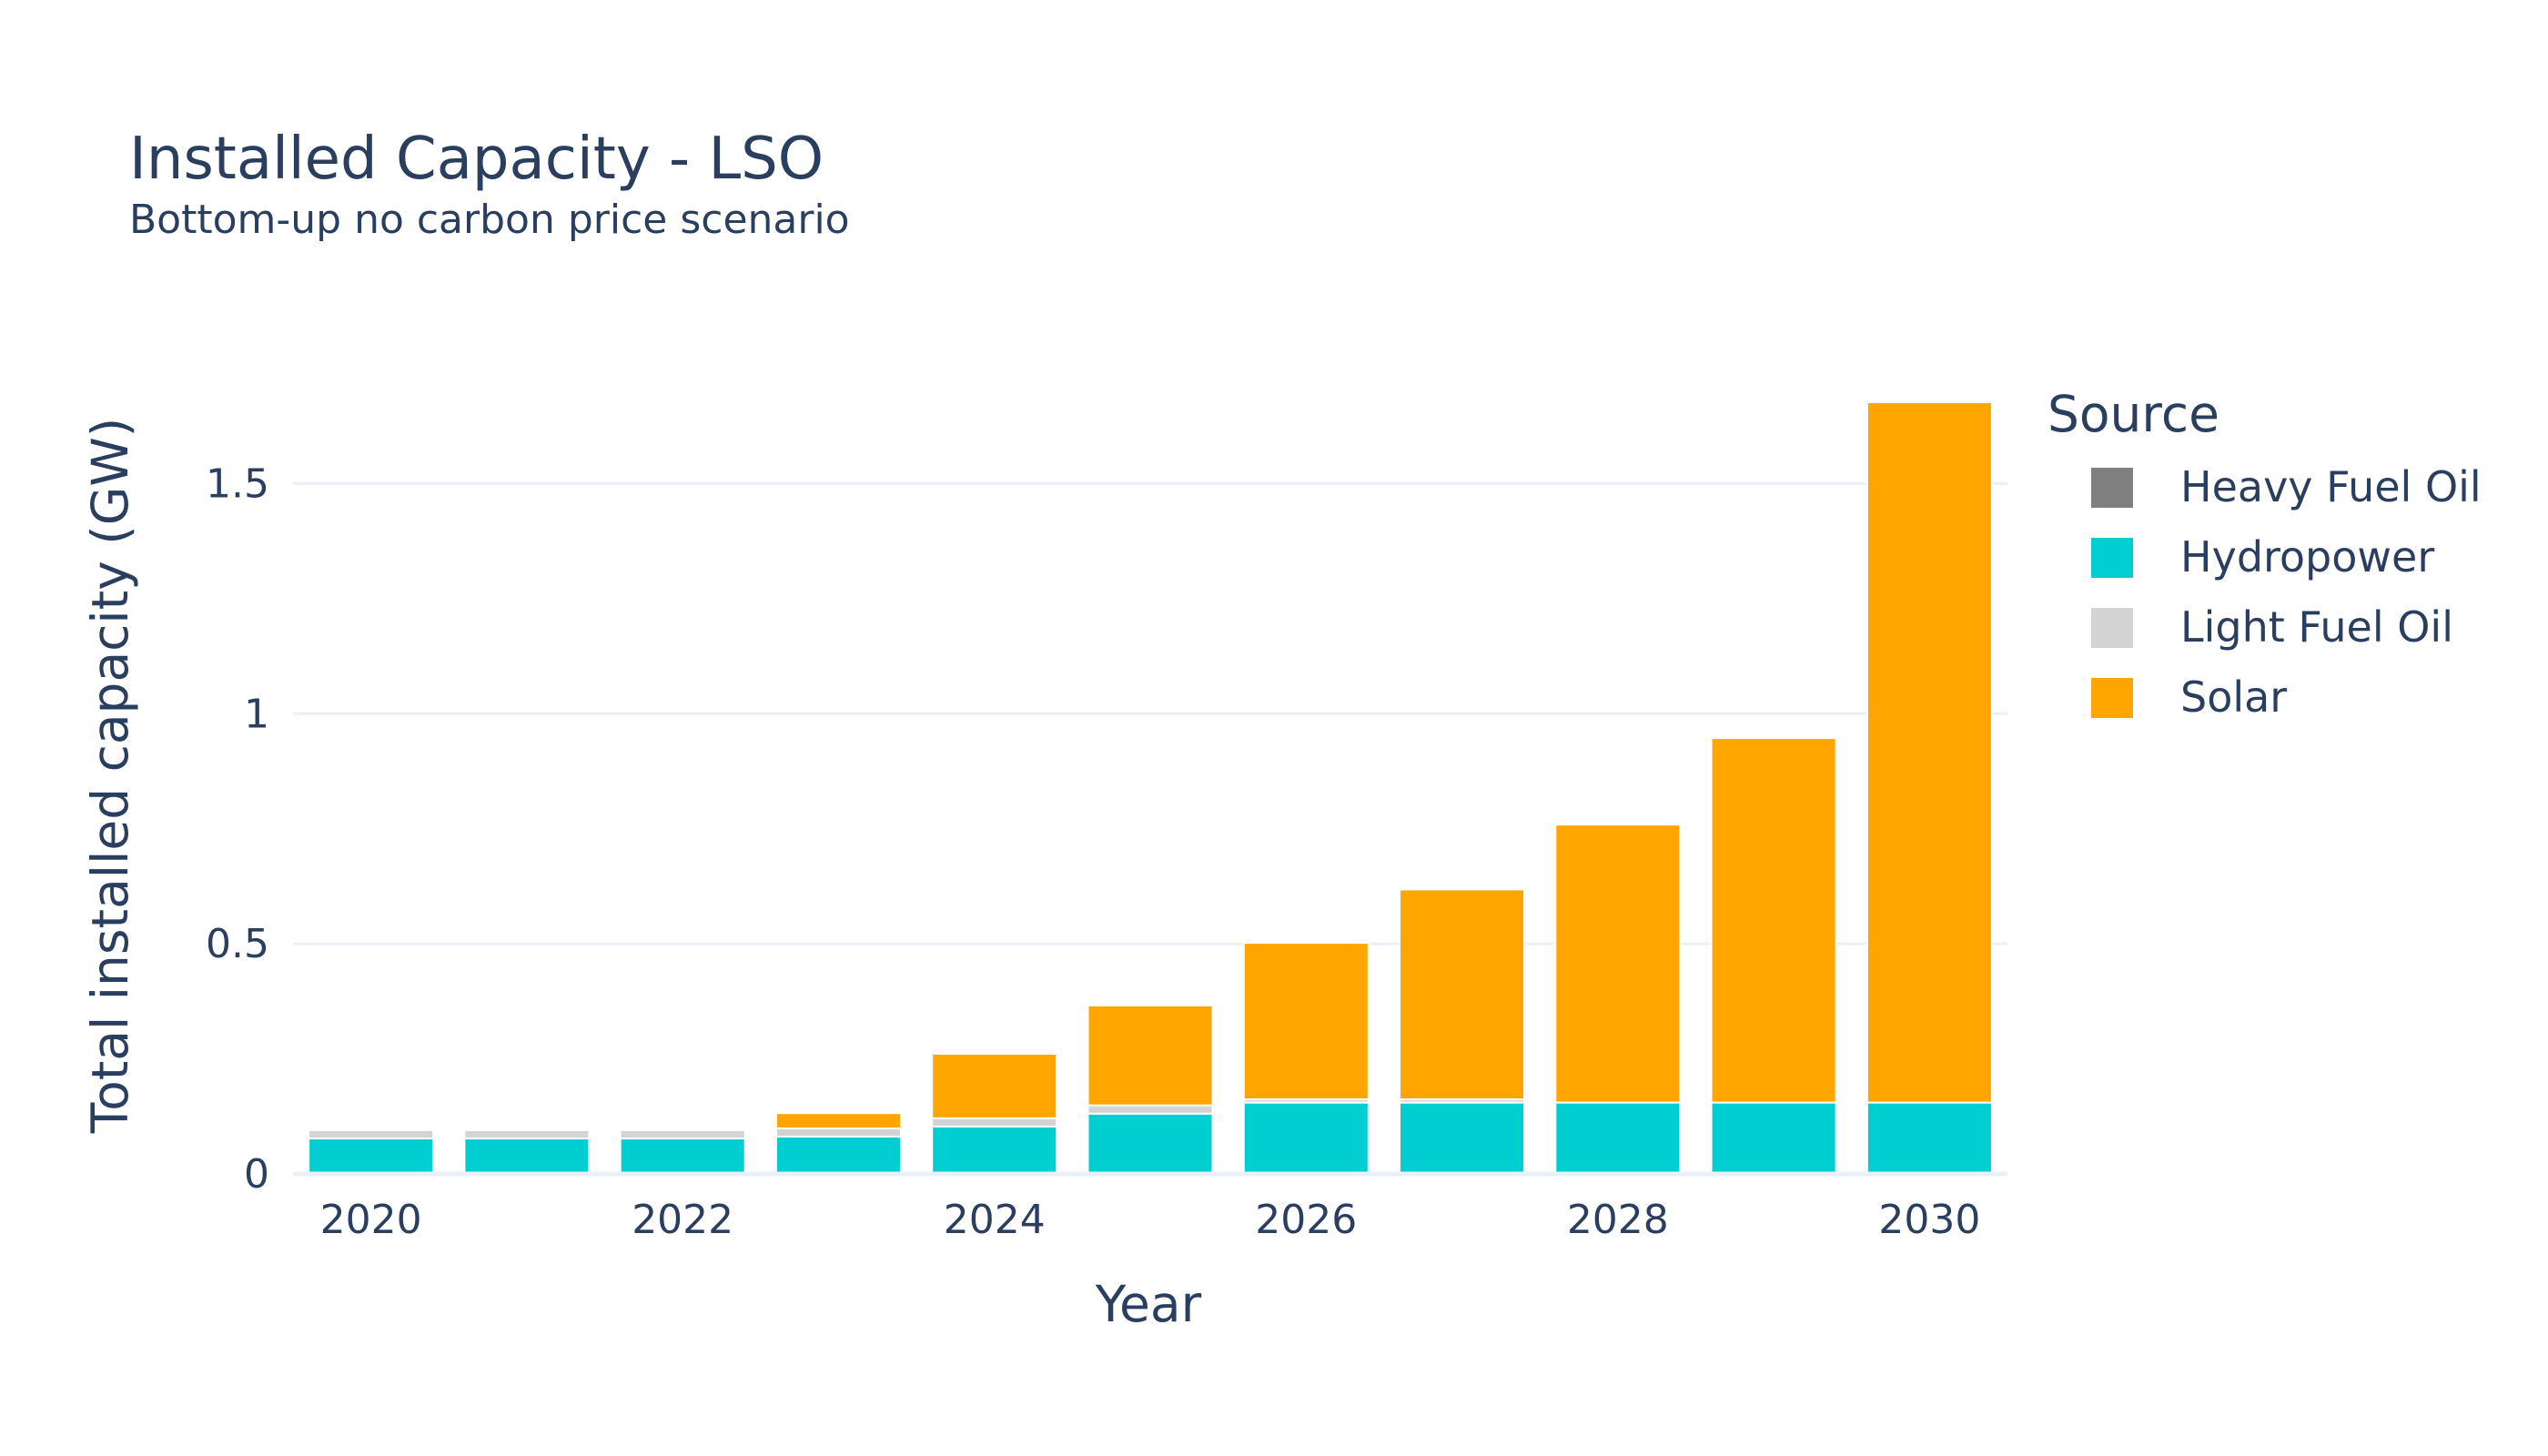  What do you see at coordinates (1306, 1022) in the screenshot?
I see `bar-solar-2026` at bounding box center [1306, 1022].